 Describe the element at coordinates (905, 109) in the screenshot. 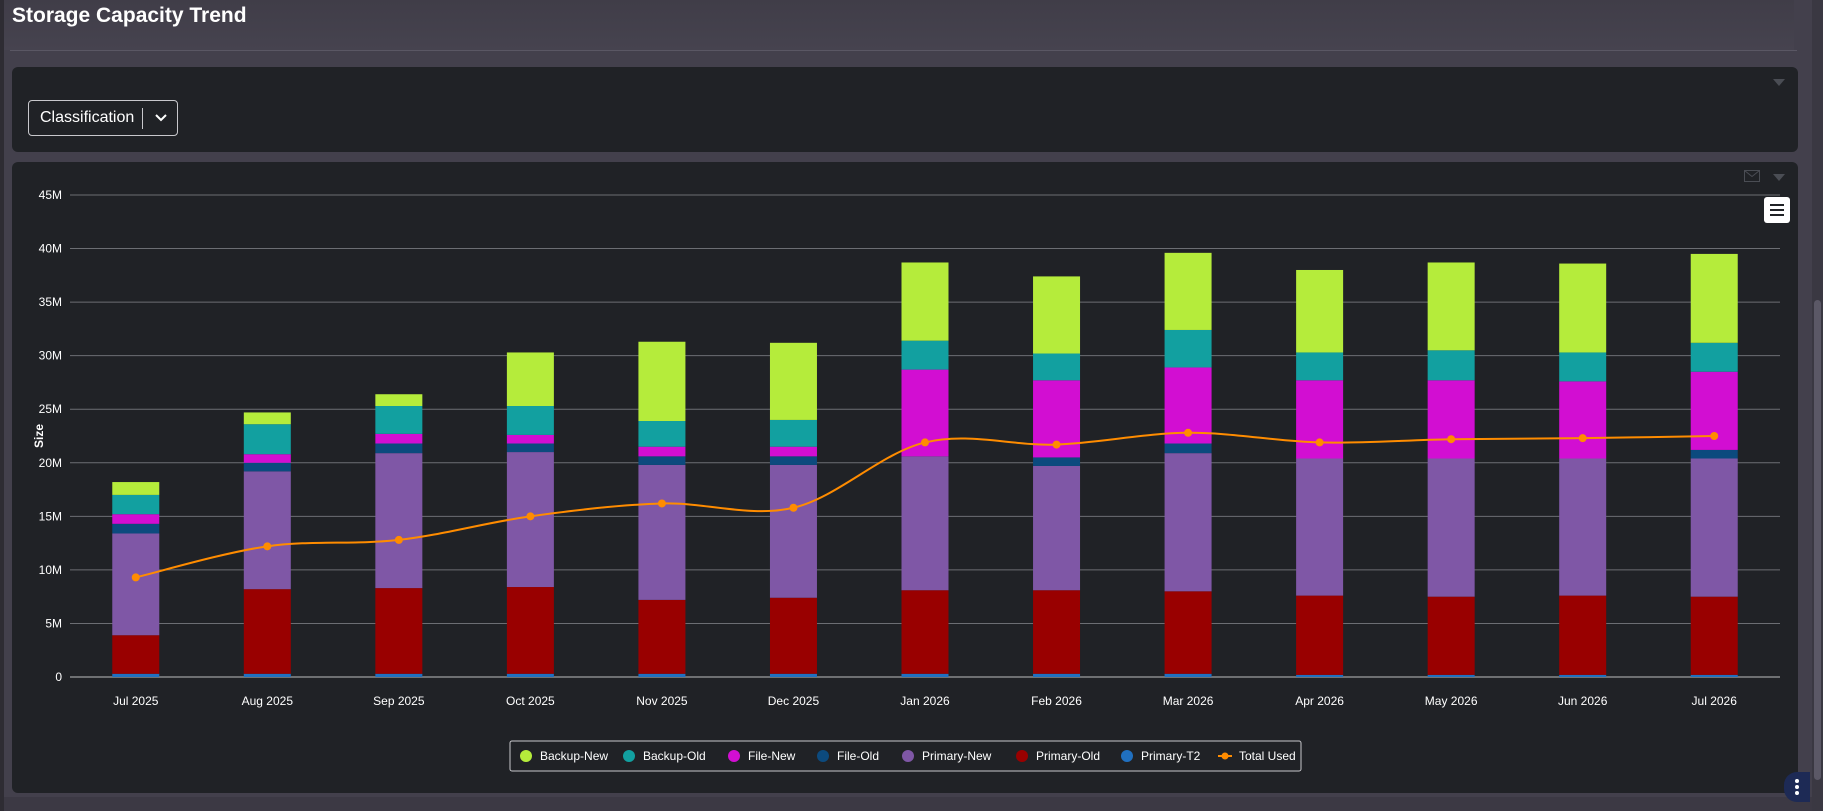

I see `filter-panel: Classification` at that location.